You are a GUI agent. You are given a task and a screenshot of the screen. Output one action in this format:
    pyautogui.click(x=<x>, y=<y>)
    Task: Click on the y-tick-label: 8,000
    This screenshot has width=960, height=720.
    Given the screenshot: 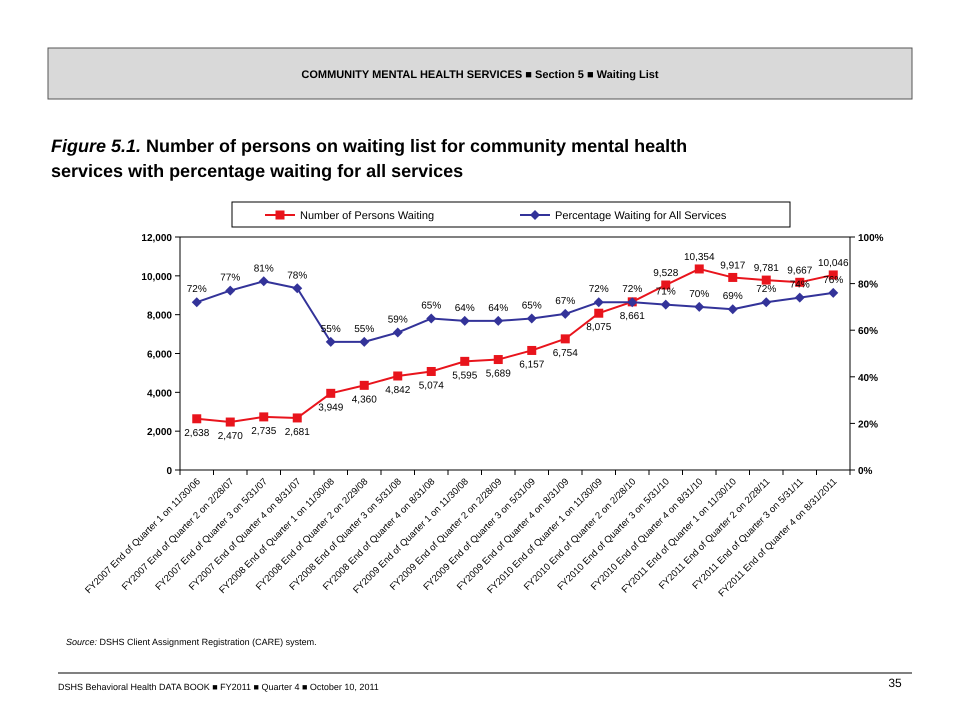 What is the action you would take?
    pyautogui.click(x=159, y=316)
    